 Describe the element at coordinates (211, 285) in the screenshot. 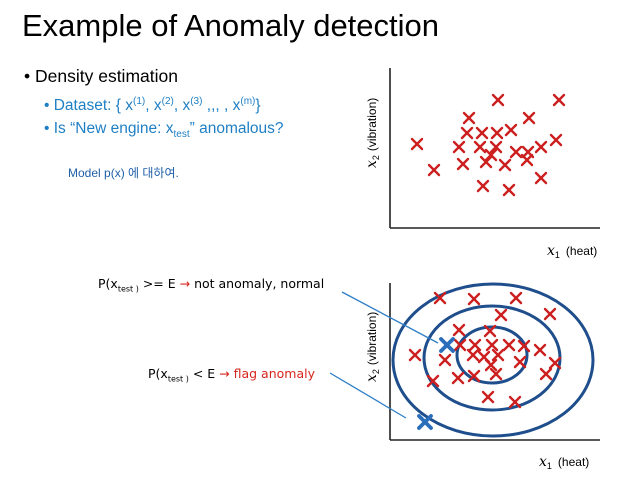

I see `condition-normal: P(xtest ) >= E → not anomaly, normal` at that location.